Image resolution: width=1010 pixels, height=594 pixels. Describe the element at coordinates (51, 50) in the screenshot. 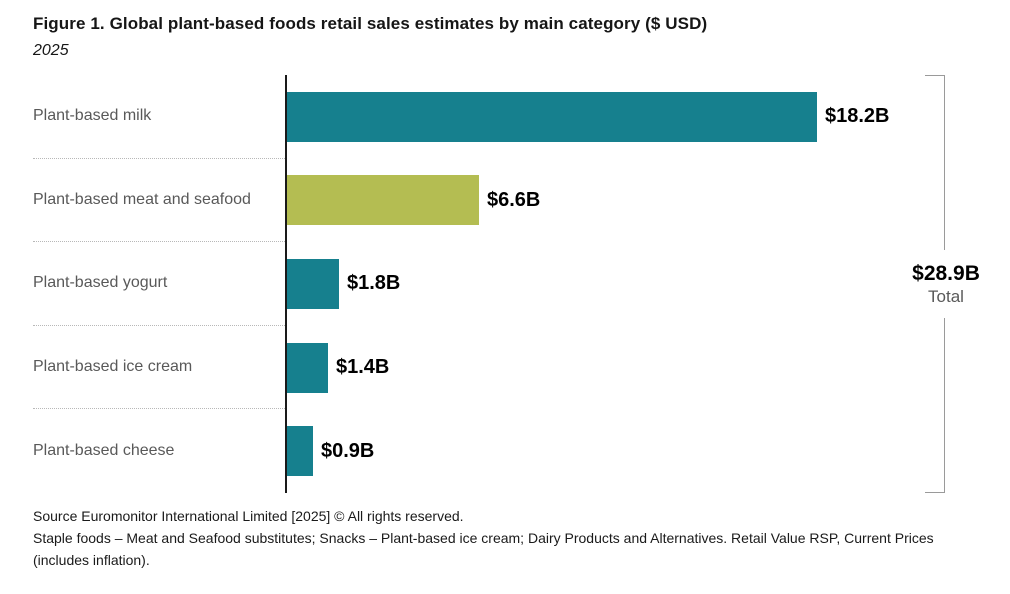

I see `figure-subtitle-year: 2025` at that location.